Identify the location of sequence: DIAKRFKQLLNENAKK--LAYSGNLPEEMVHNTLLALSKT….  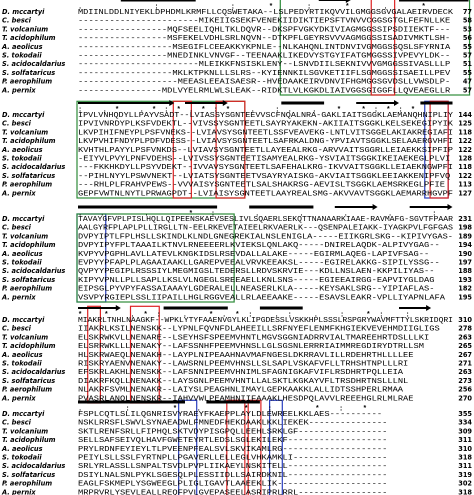
(243, 382).